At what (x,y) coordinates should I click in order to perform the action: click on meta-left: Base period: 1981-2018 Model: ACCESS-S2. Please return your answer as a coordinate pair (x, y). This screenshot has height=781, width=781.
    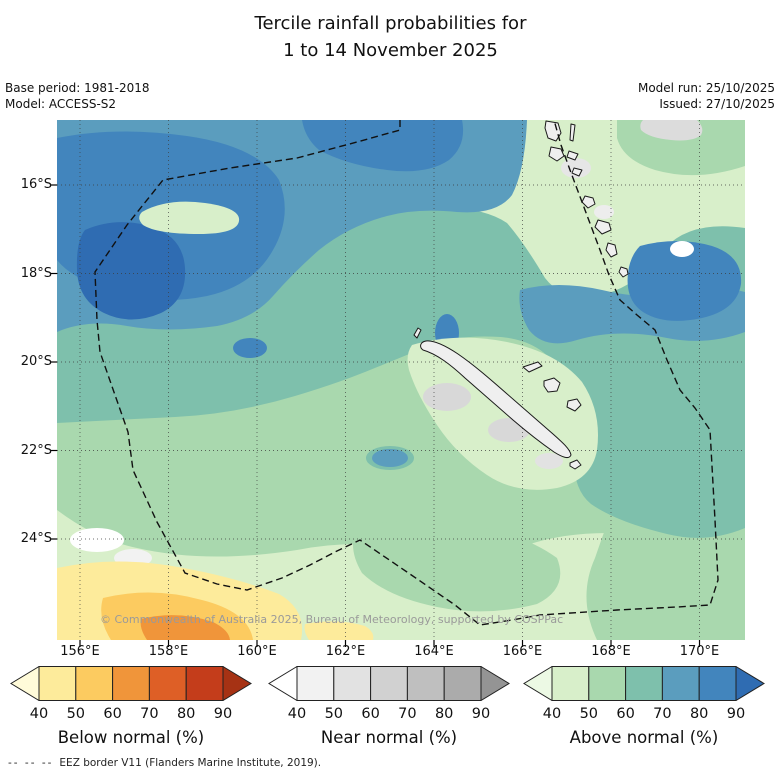
    Looking at the image, I should click on (77, 96).